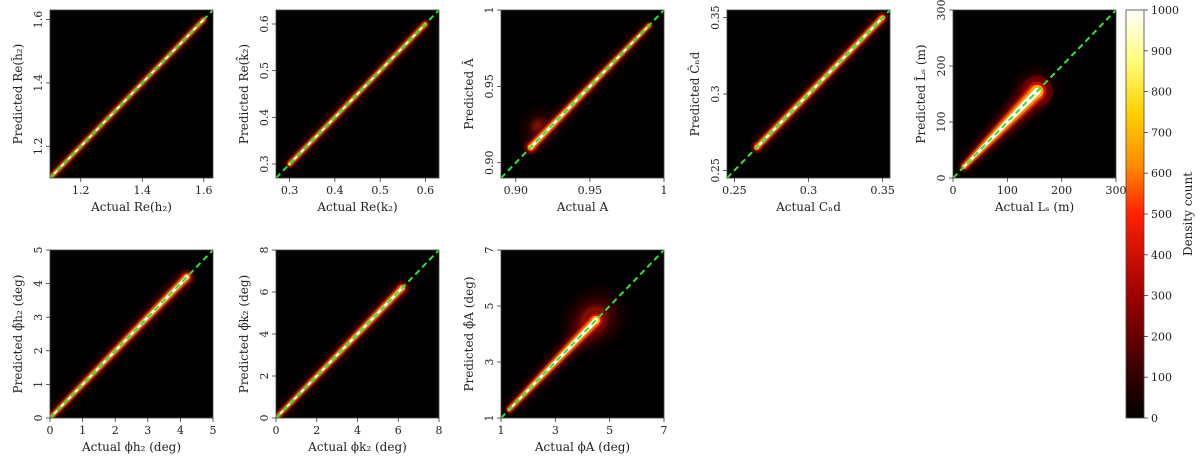  What do you see at coordinates (264, 118) in the screenshot?
I see `y-tick-label: 0.4` at bounding box center [264, 118].